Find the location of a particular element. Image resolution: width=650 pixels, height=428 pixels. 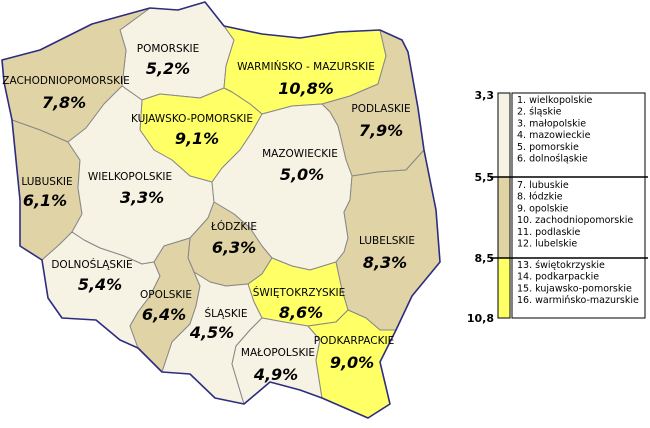

region-value-podlaskie: 7,9% is located at coordinates (381, 130).